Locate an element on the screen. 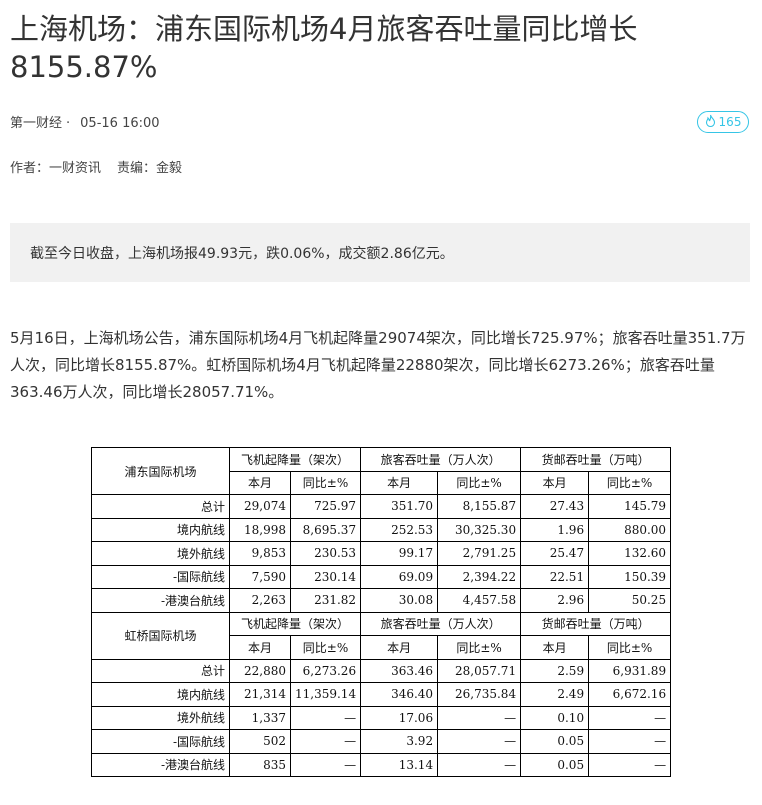 Image resolution: width=762 pixels, height=805 pixels. table-cell: 9,853 is located at coordinates (260, 553).